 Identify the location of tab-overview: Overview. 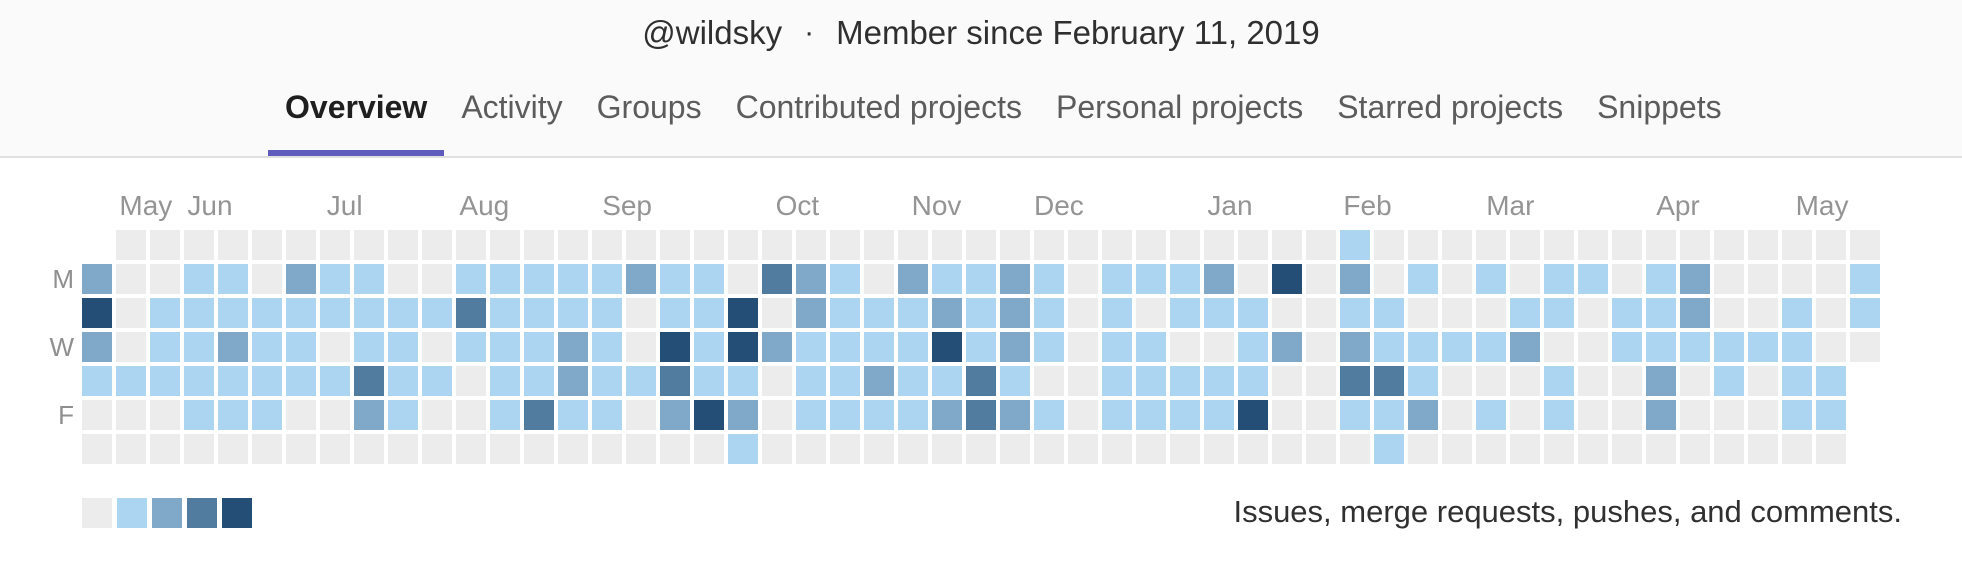
(356, 122).